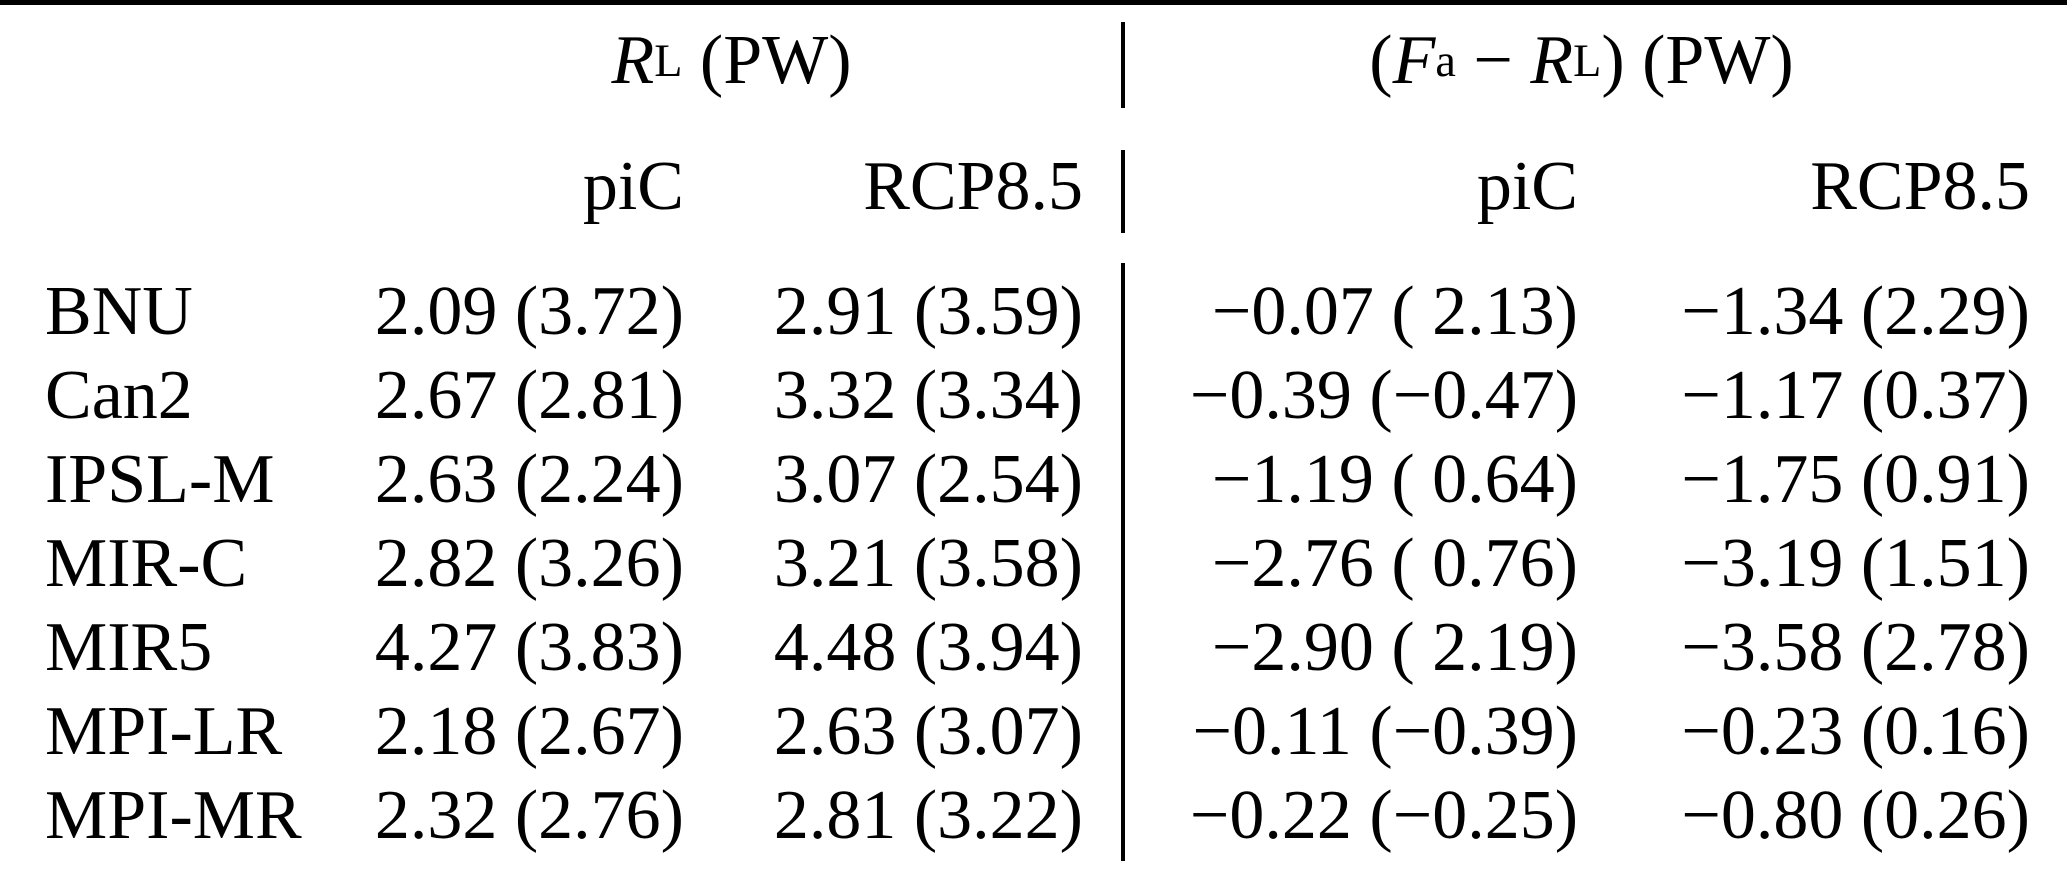 This screenshot has height=886, width=2067. I want to click on value-cell: 4.27 (3.83), so click(529, 647).